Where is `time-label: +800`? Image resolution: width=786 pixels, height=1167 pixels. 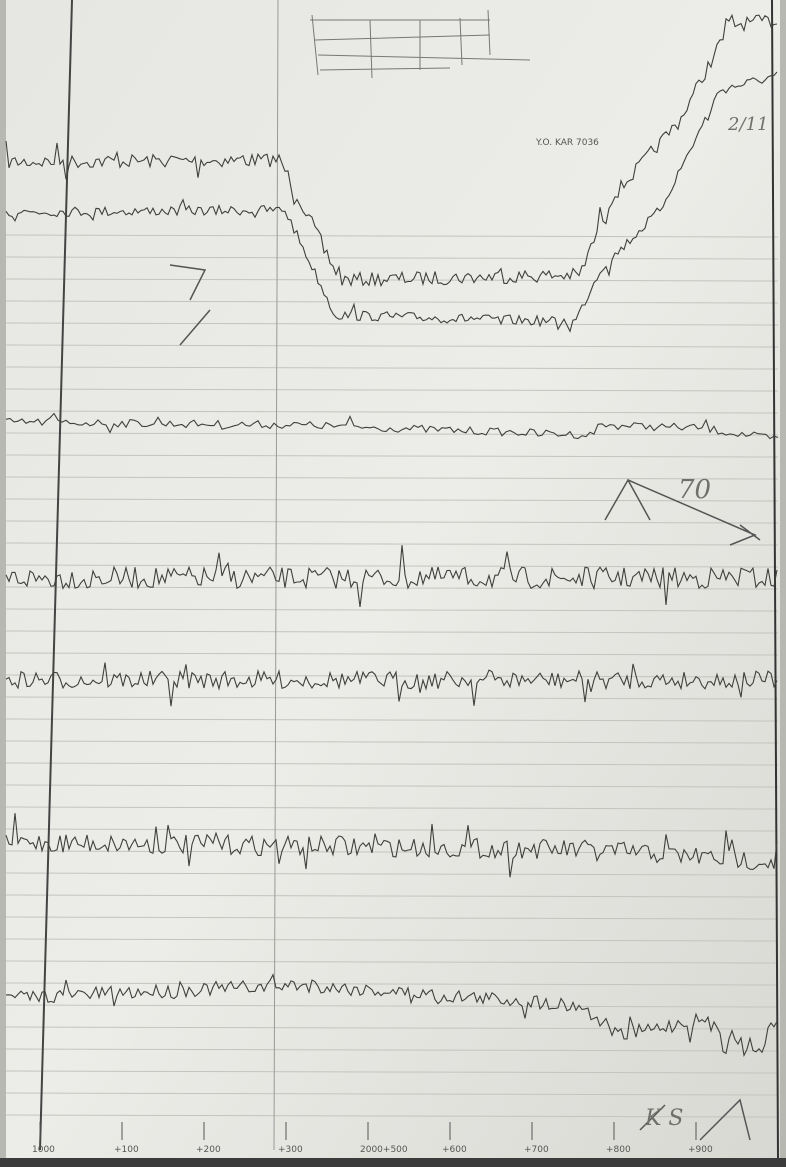 time-label: +800 is located at coordinates (618, 1150).